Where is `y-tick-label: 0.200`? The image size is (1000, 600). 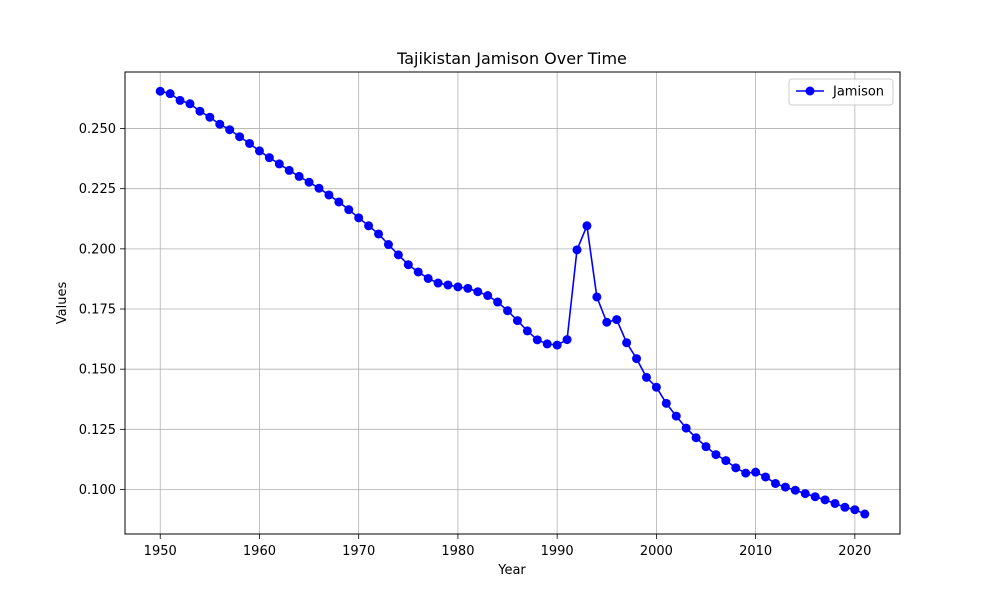
y-tick-label: 0.200 is located at coordinates (97, 249).